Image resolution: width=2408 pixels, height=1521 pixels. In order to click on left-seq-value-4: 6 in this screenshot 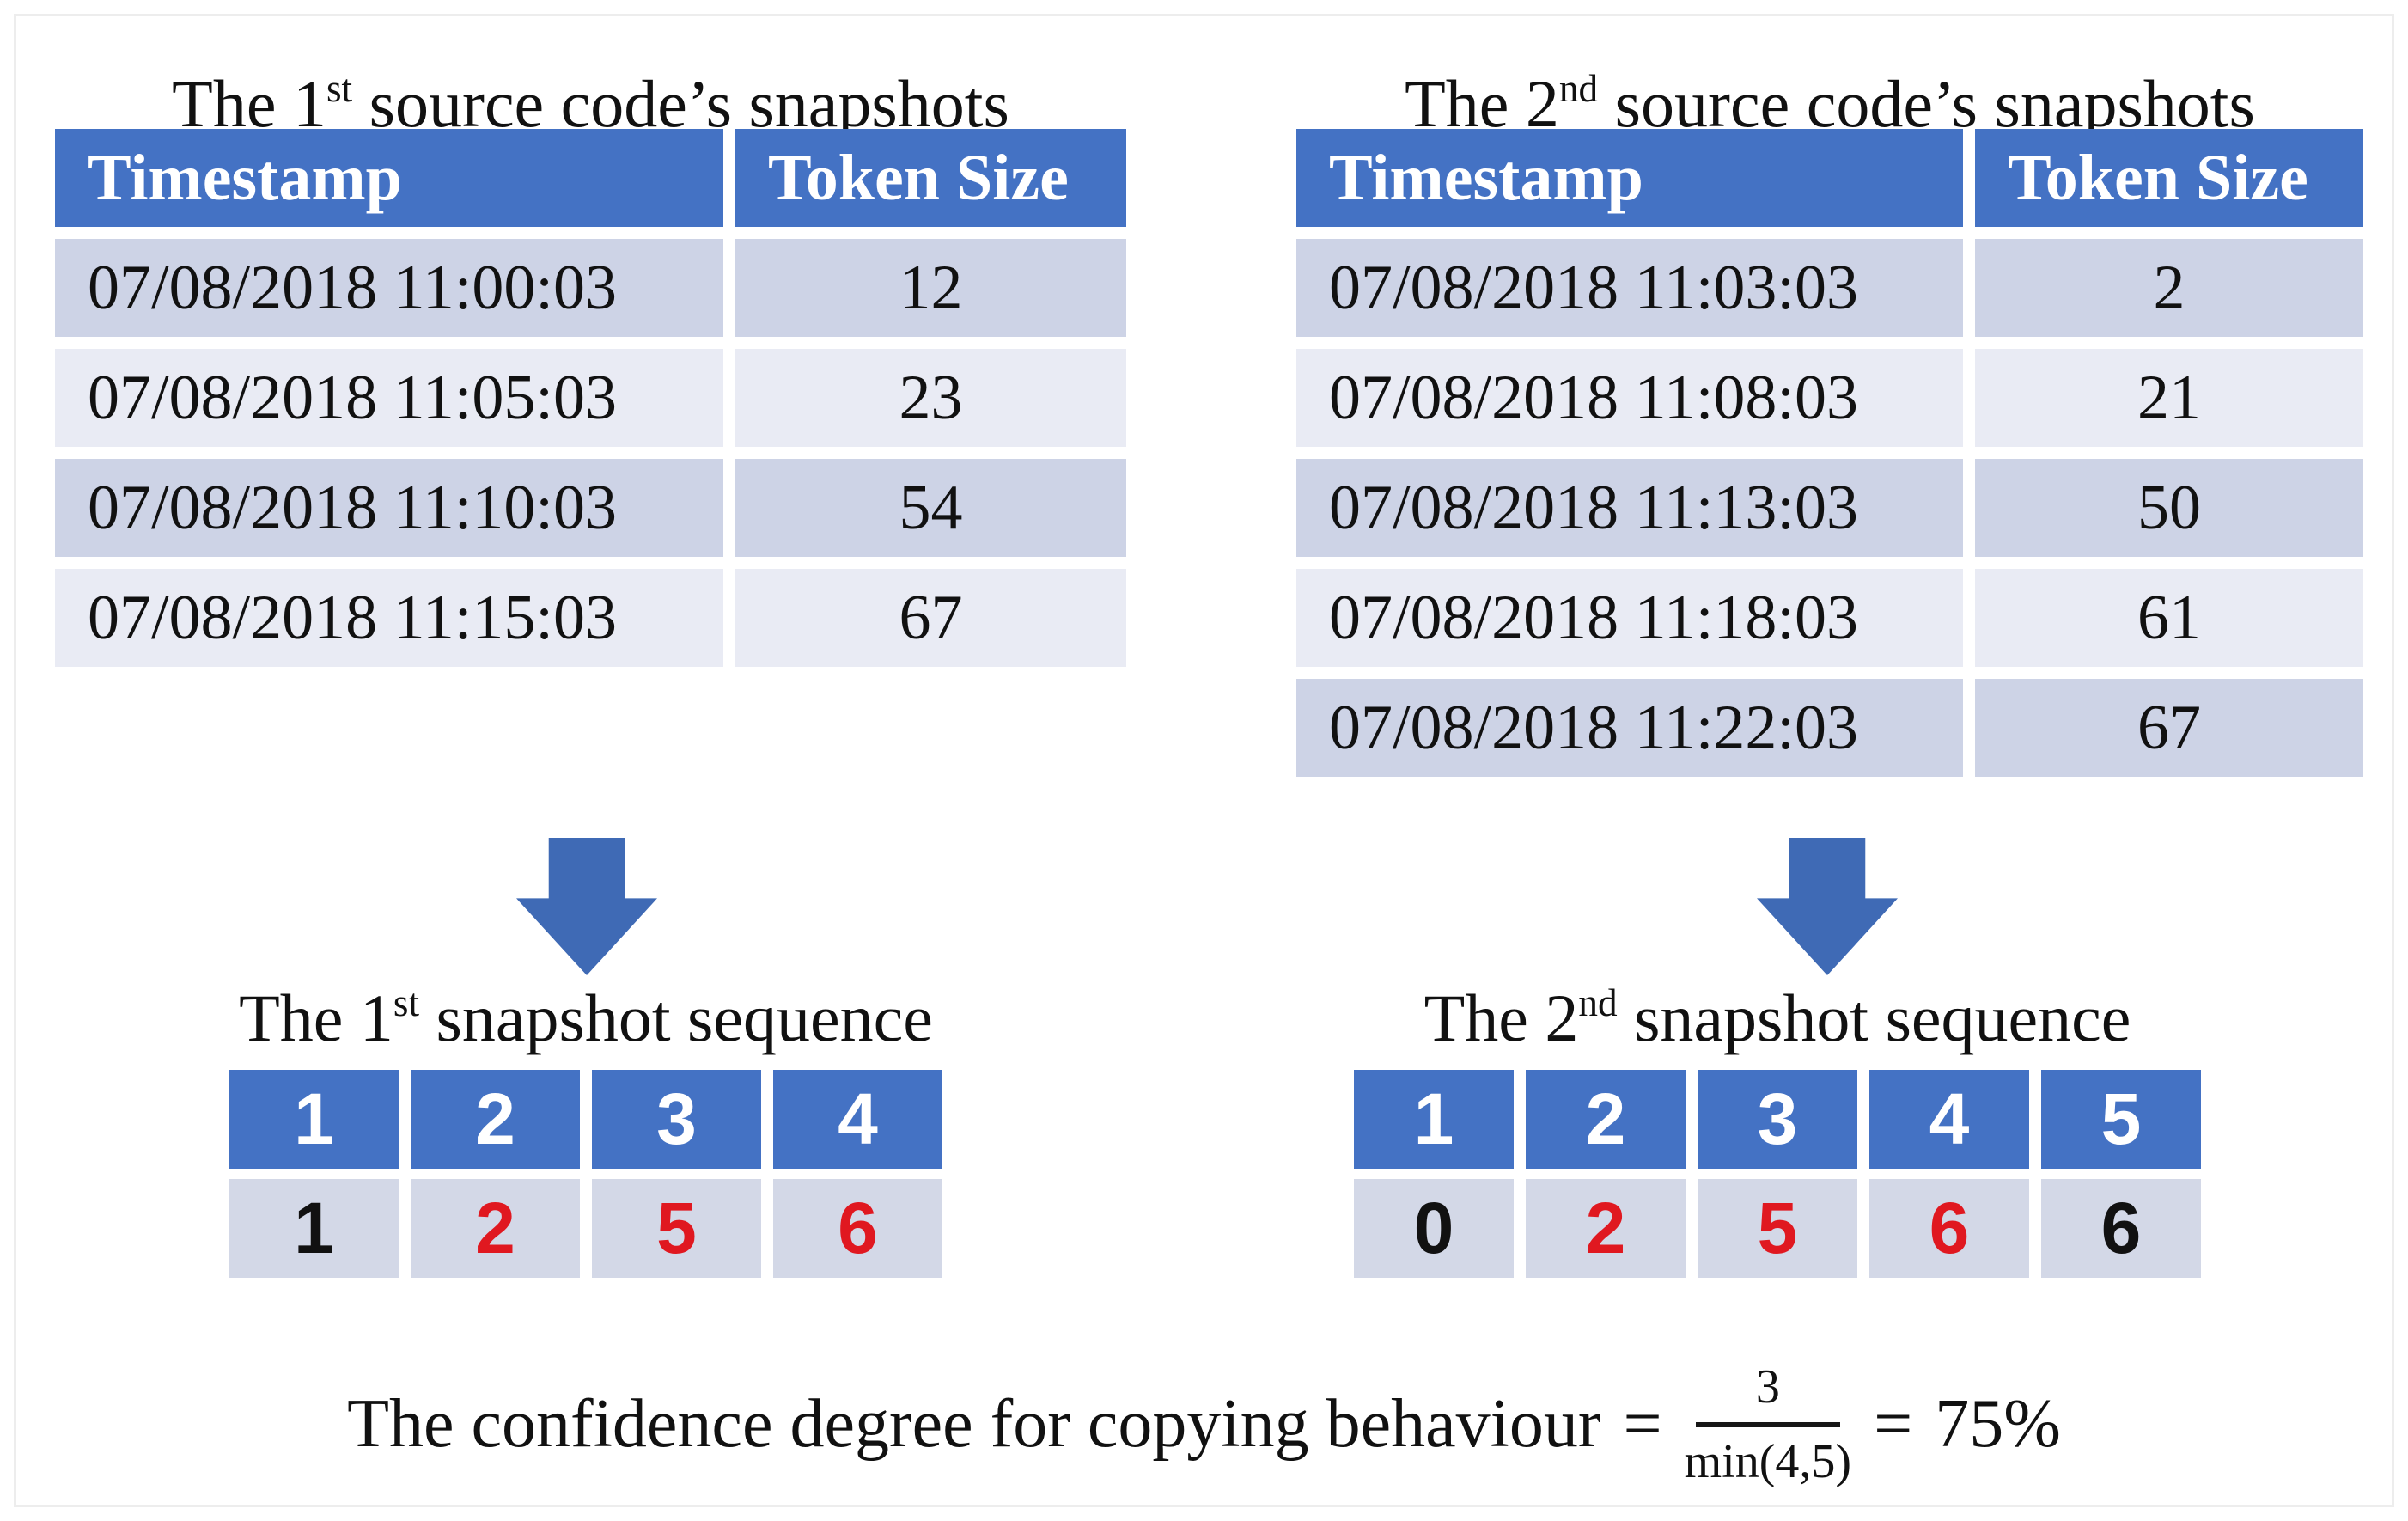, I will do `click(857, 1228)`.